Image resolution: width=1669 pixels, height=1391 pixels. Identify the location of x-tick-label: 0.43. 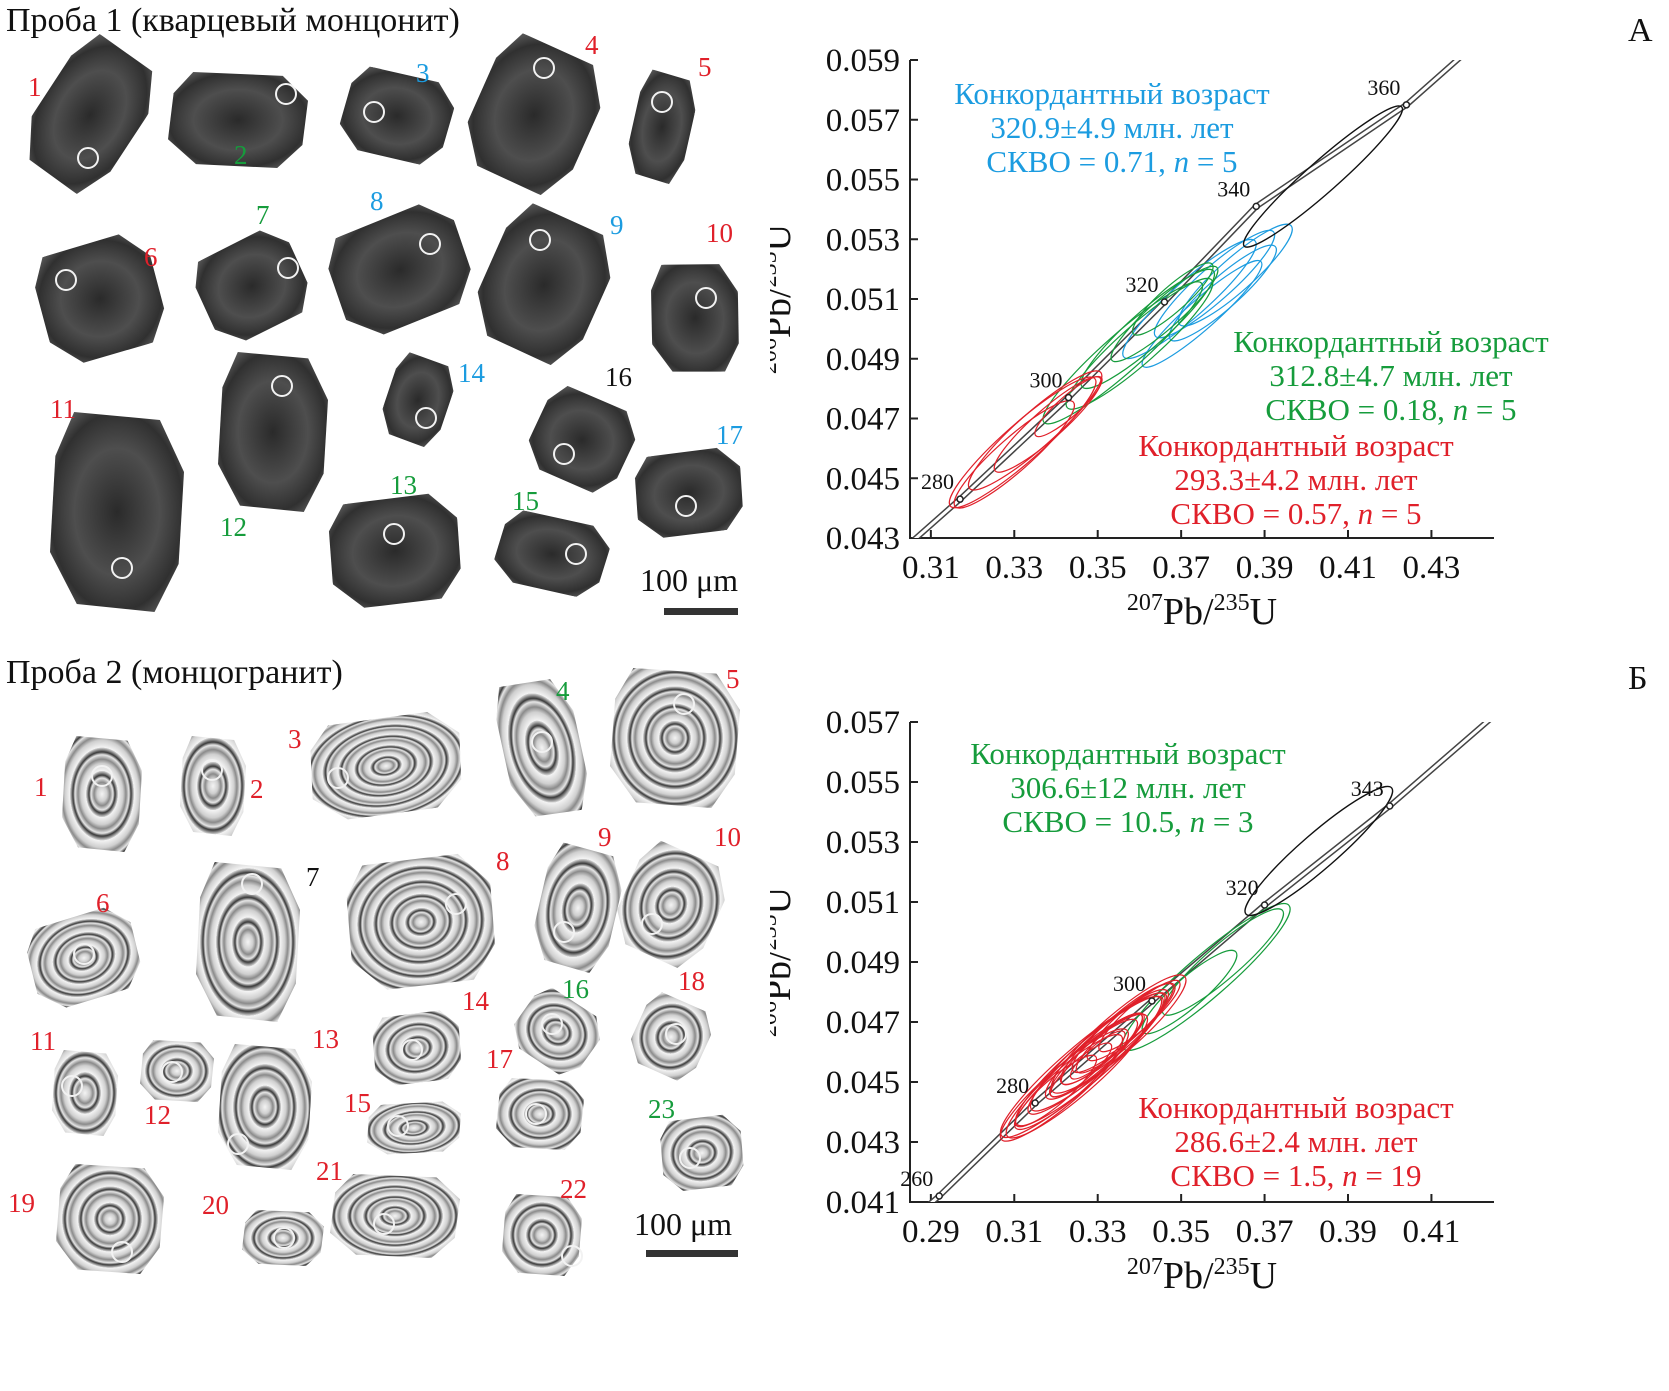
(1432, 568).